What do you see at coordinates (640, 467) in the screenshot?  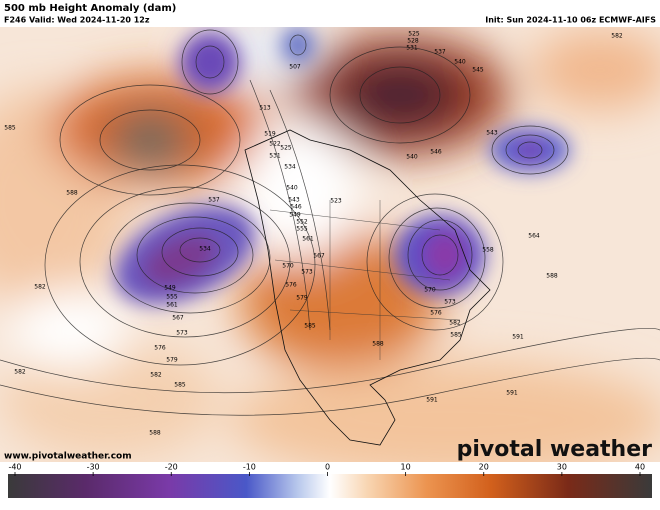 I see `colorbar-tick-label: 40` at bounding box center [640, 467].